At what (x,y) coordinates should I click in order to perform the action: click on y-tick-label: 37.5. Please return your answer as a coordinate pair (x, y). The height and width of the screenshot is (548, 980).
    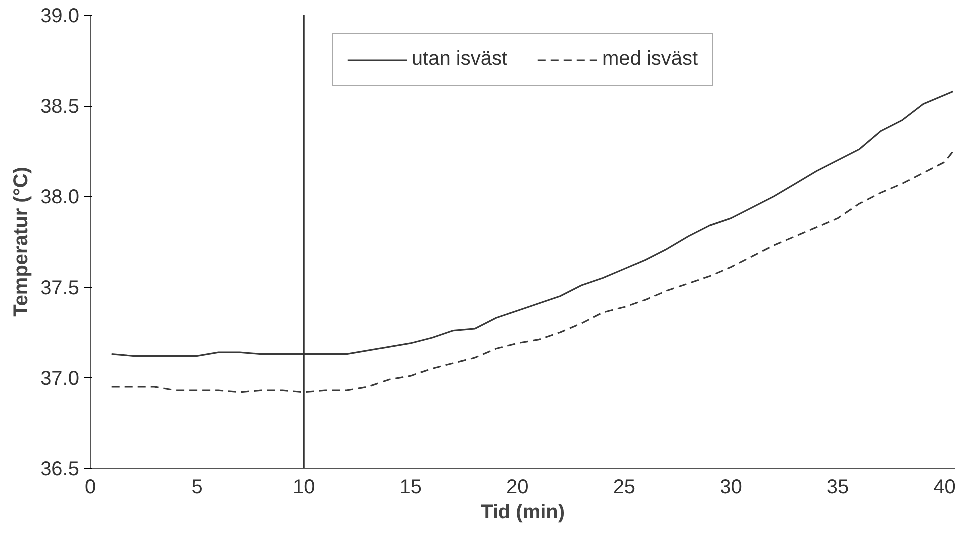
    Looking at the image, I should click on (60, 288).